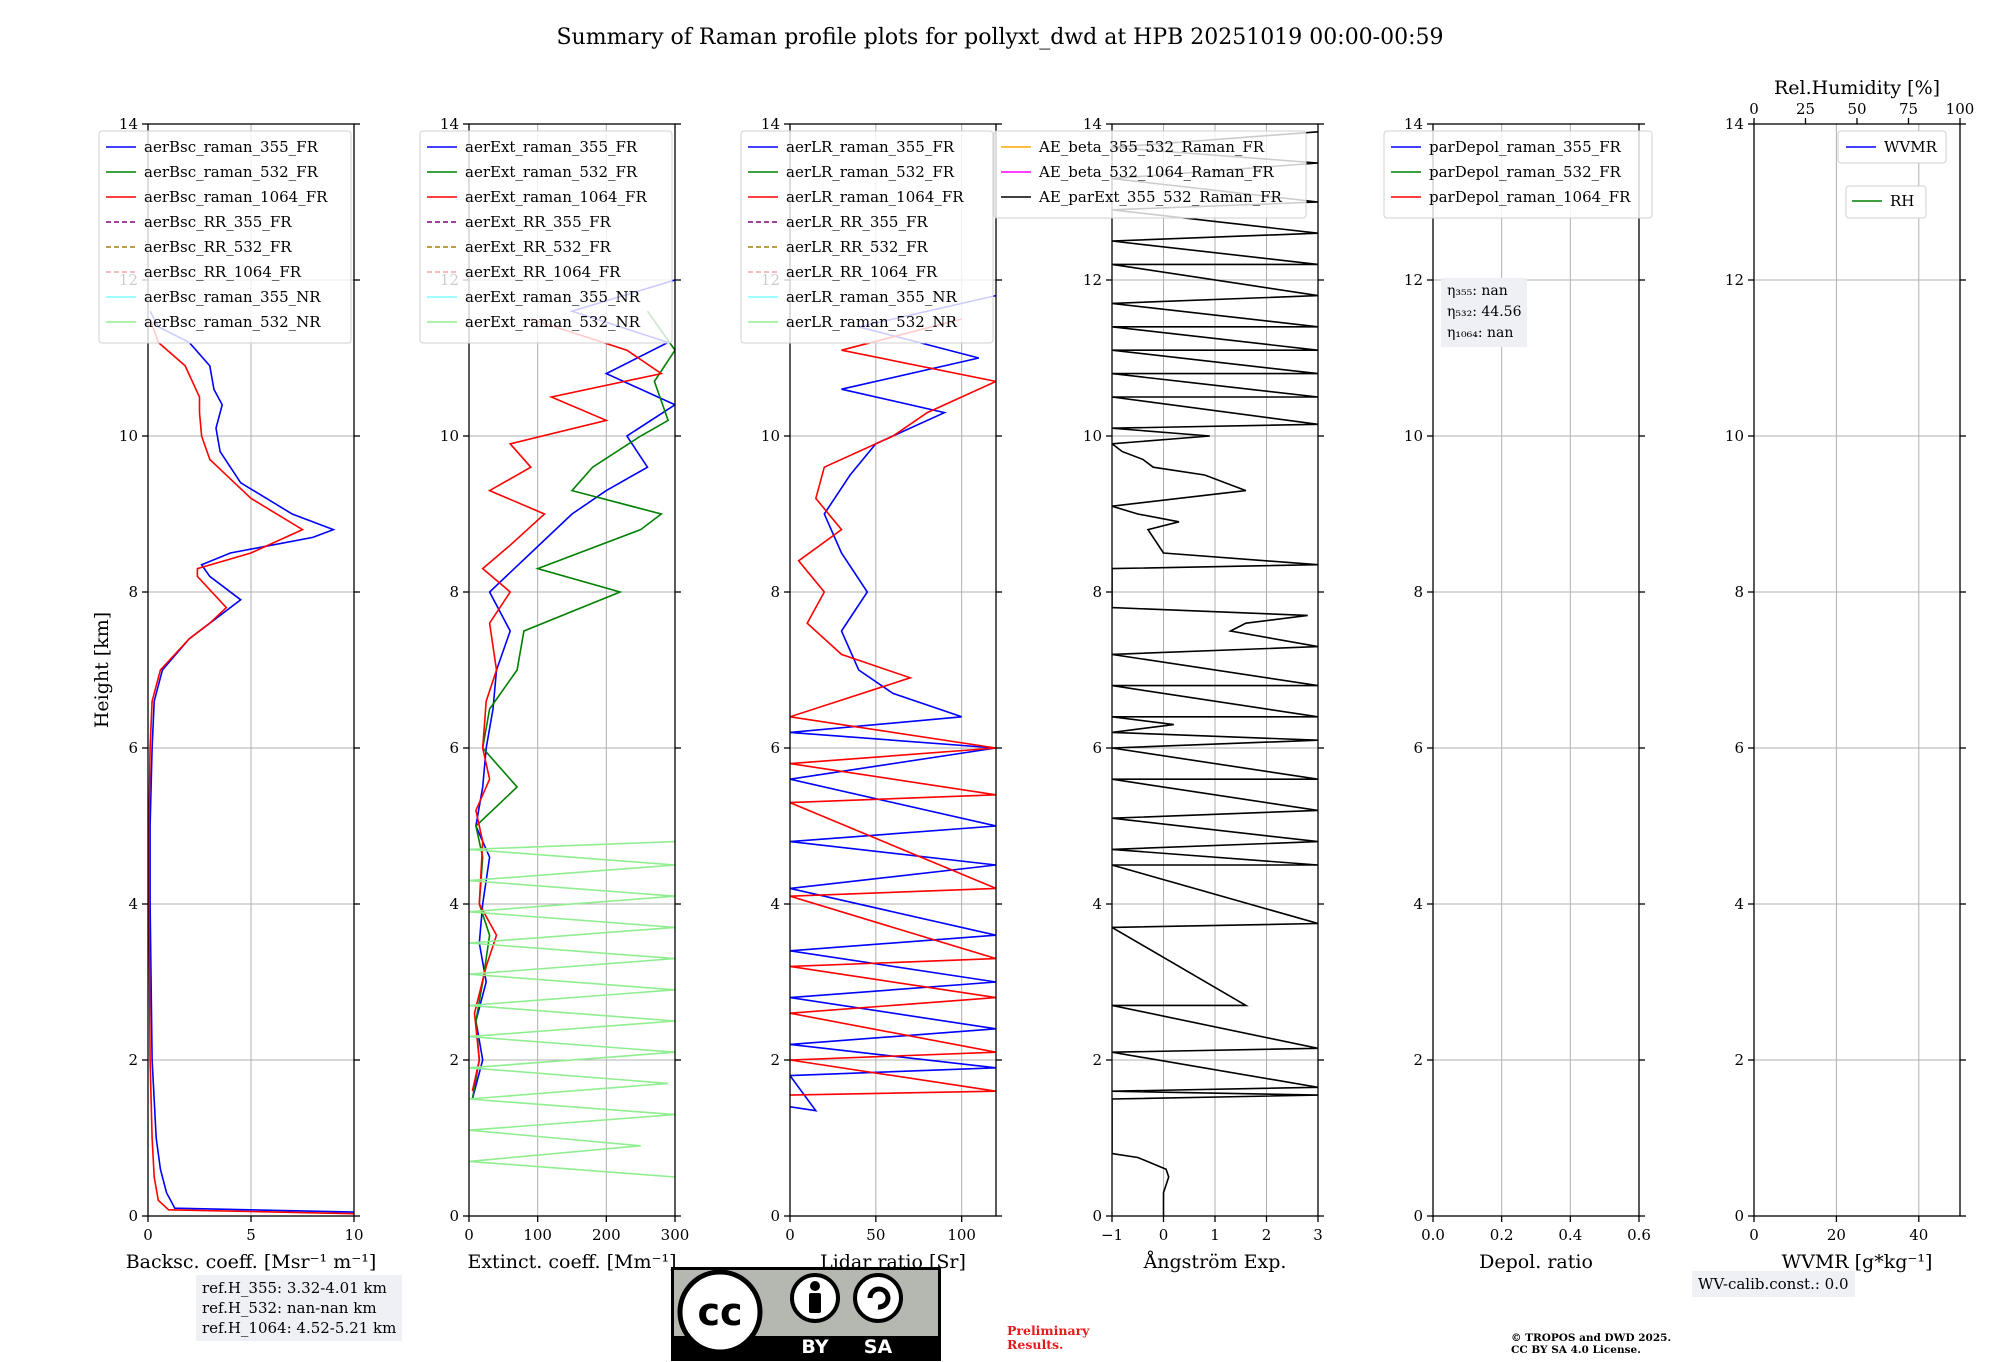 This screenshot has width=2000, height=1362. What do you see at coordinates (1734, 280) in the screenshot?
I see `y-tick-label: 12` at bounding box center [1734, 280].